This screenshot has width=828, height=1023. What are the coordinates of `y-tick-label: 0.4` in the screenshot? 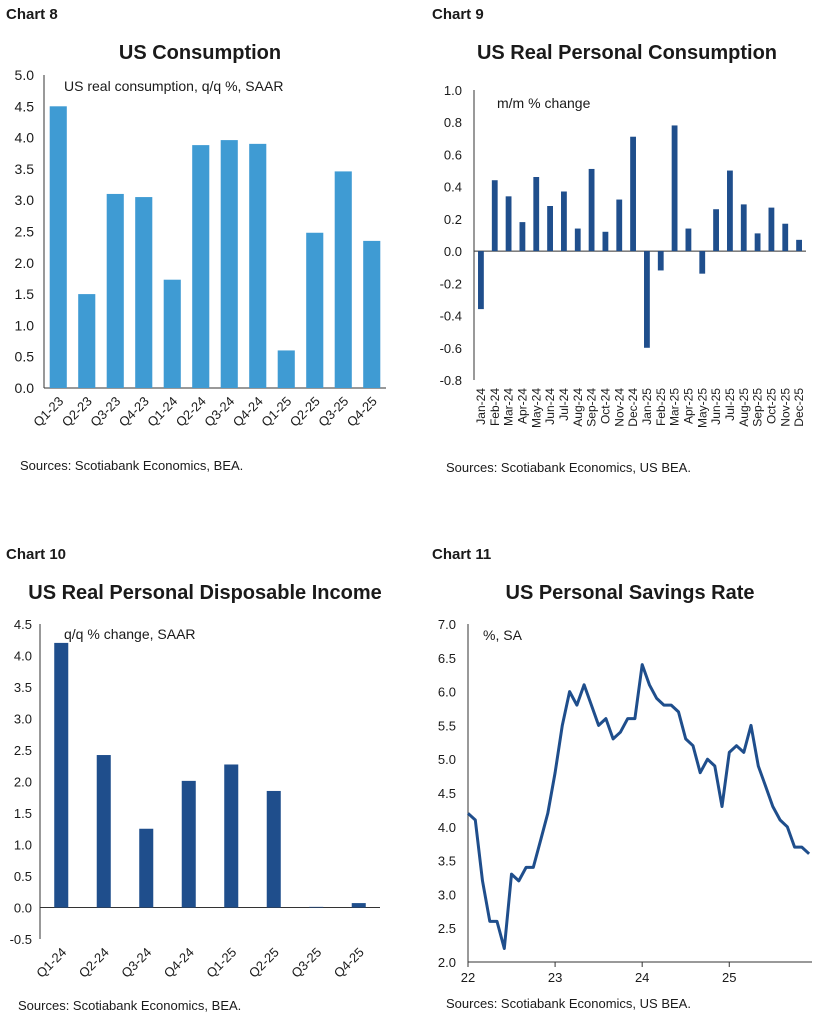 It's located at (453, 187).